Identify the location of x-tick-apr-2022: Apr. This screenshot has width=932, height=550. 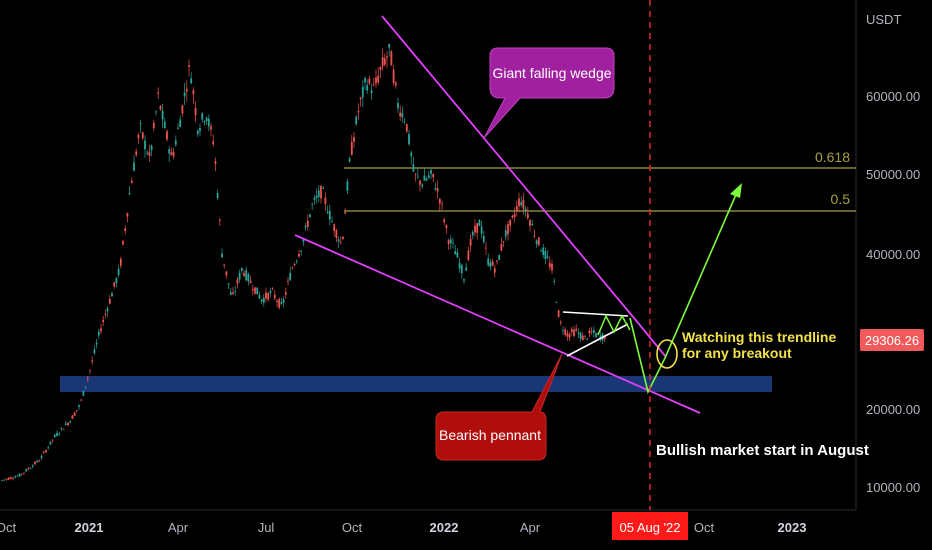
(530, 527).